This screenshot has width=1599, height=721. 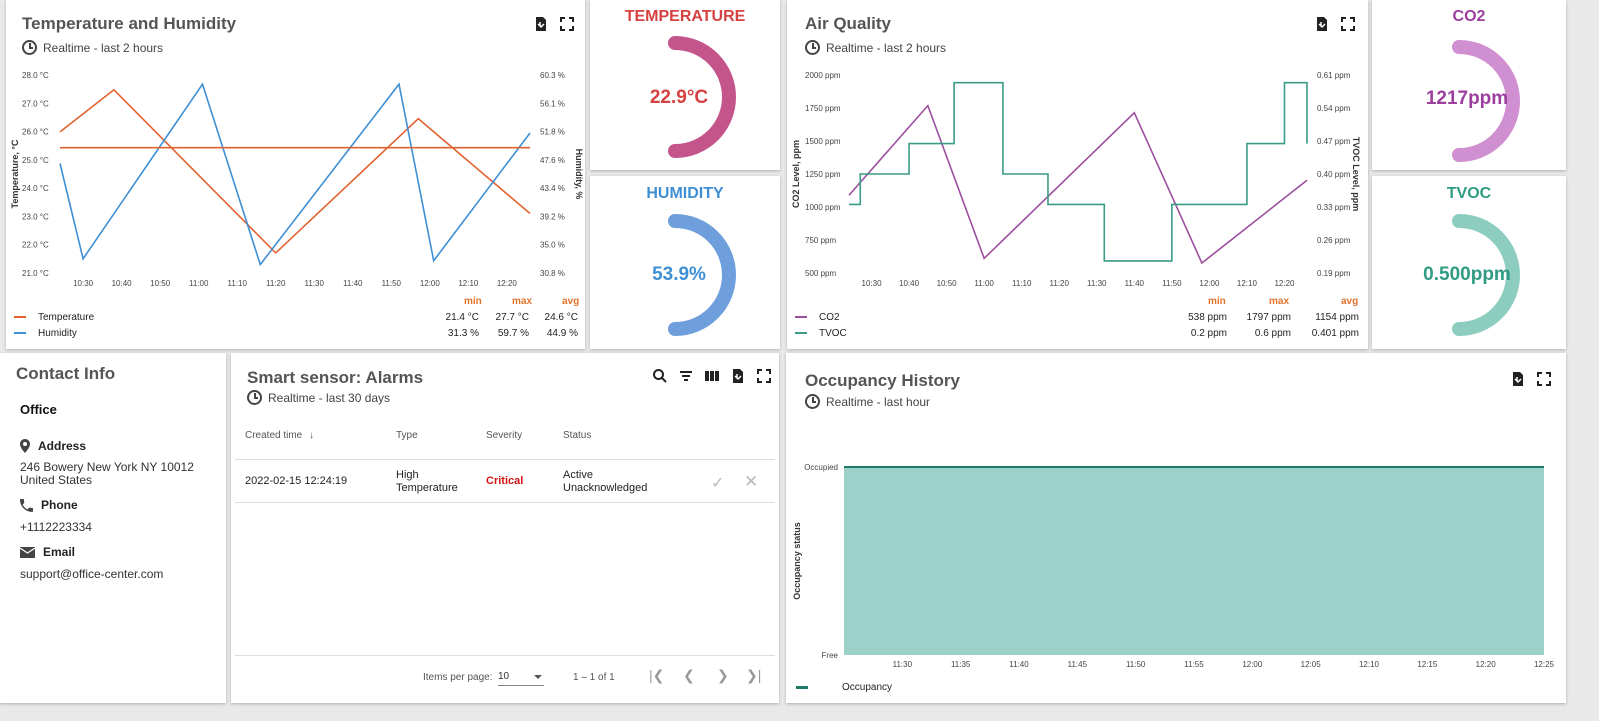 I want to click on x-tick: 11:00, so click(x=984, y=283).